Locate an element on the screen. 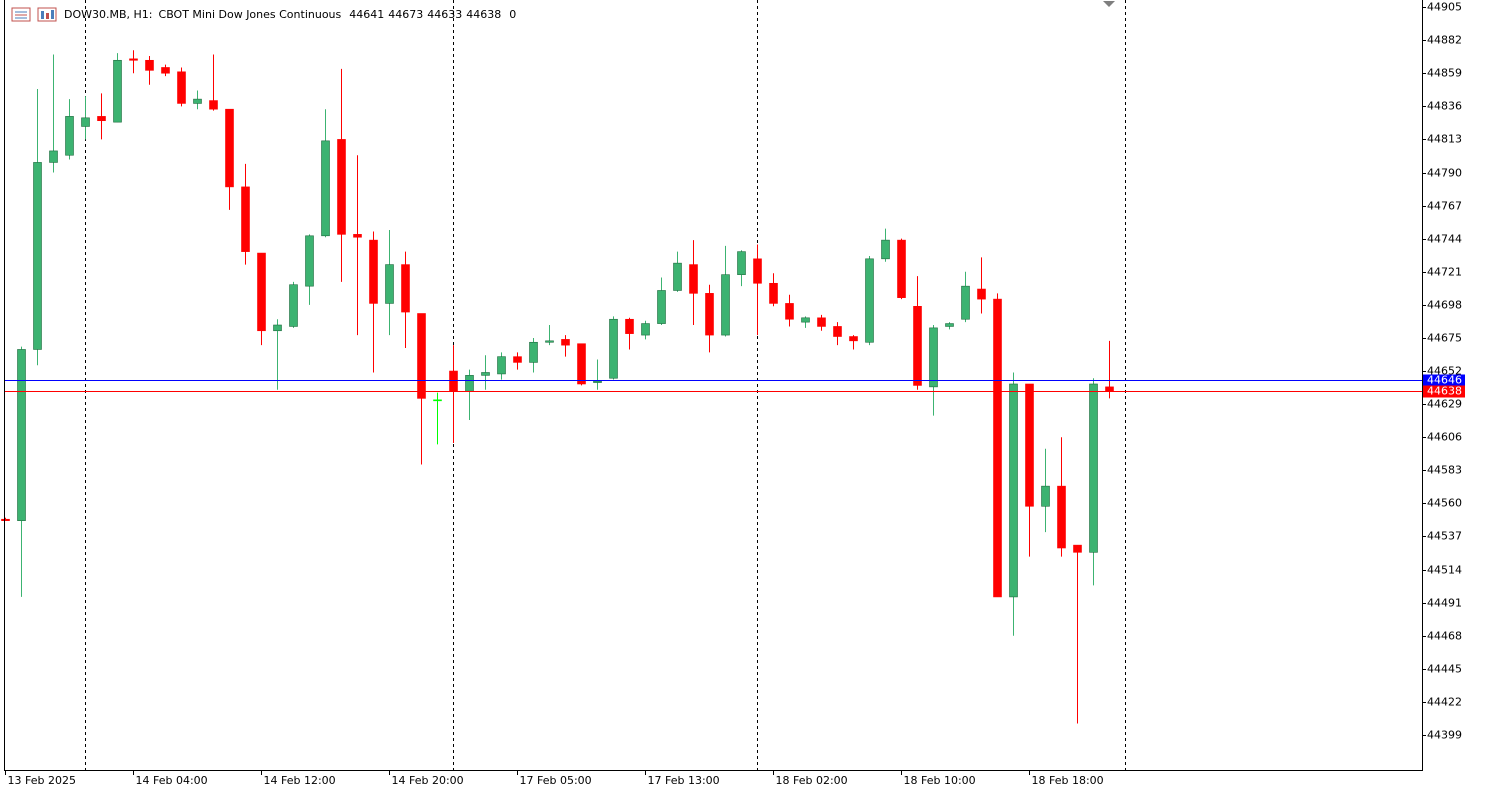  y-tick-label: 44767 is located at coordinates (1444, 206).